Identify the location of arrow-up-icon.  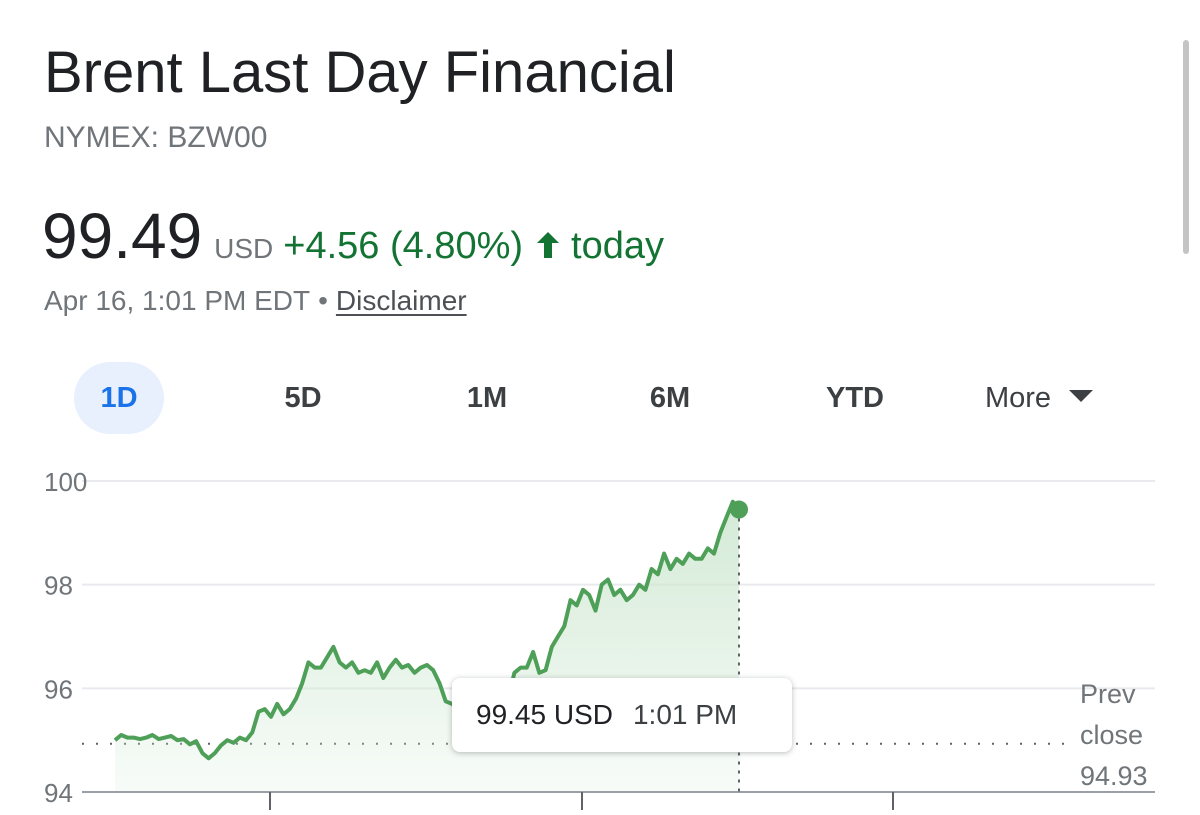
(548, 245).